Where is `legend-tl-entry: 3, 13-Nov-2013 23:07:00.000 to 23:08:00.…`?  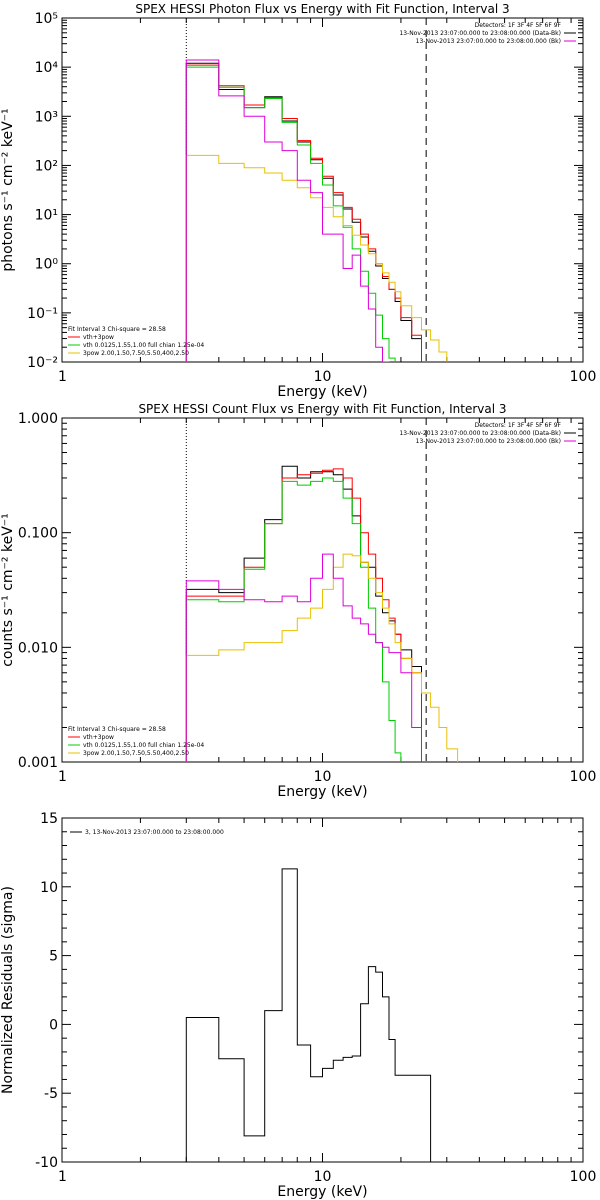 legend-tl-entry: 3, 13-Nov-2013 23:07:00.000 to 23:08:00.… is located at coordinates (154, 832).